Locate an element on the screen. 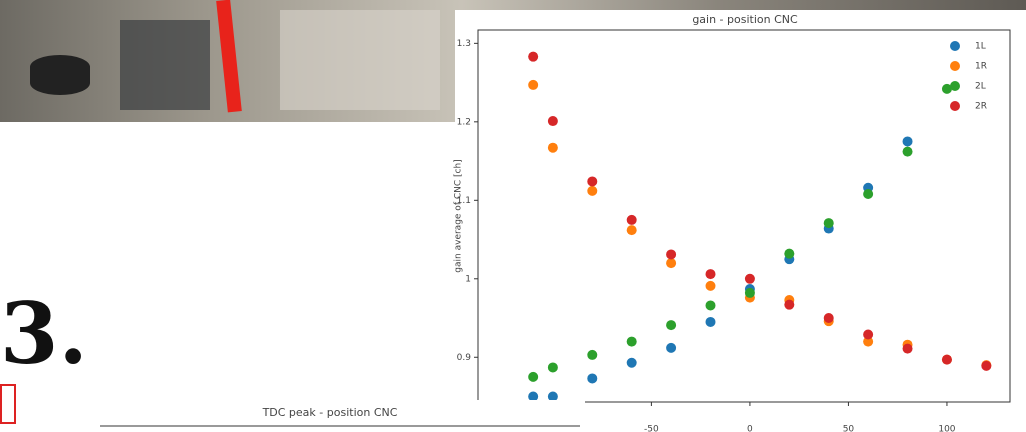 This screenshot has height=432, width=1026. y-tick-label: 1.2 is located at coordinates (464, 122).